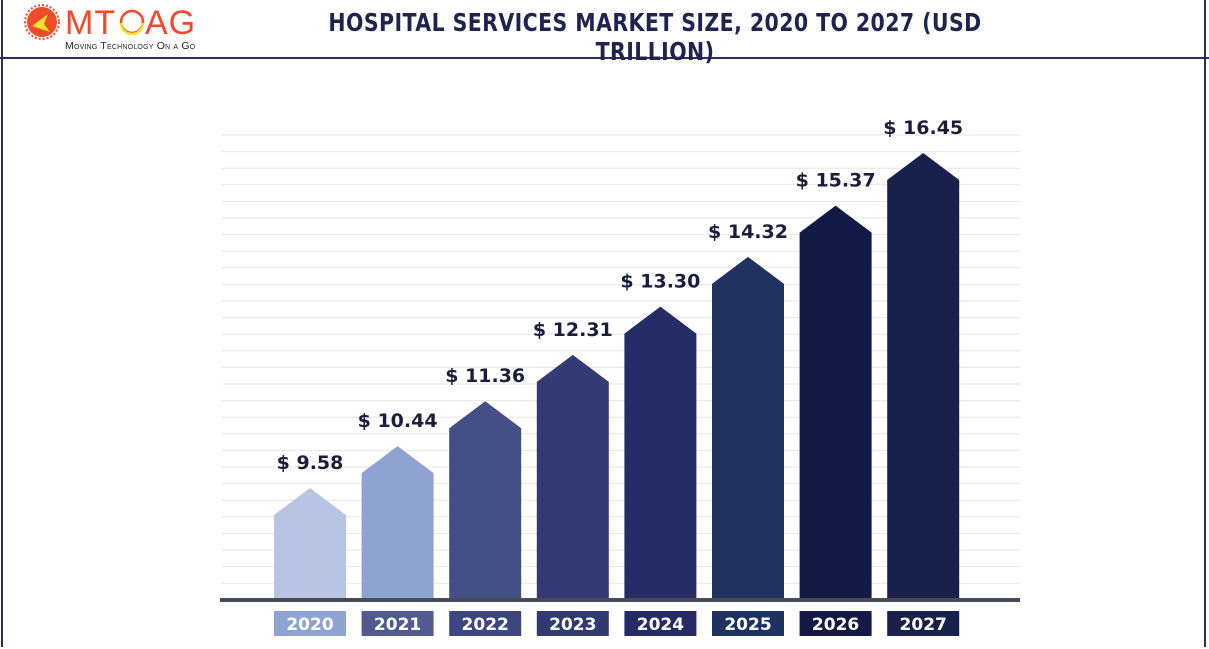 The width and height of the screenshot is (1209, 649). What do you see at coordinates (836, 181) in the screenshot?
I see `data-label: $ 15.37` at bounding box center [836, 181].